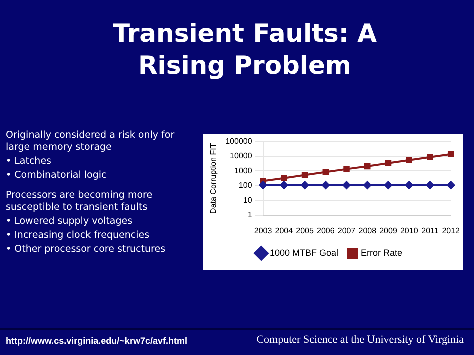  Describe the element at coordinates (245, 50) in the screenshot. I see `chart-title: Transient Faults: A Rising Problem` at that location.